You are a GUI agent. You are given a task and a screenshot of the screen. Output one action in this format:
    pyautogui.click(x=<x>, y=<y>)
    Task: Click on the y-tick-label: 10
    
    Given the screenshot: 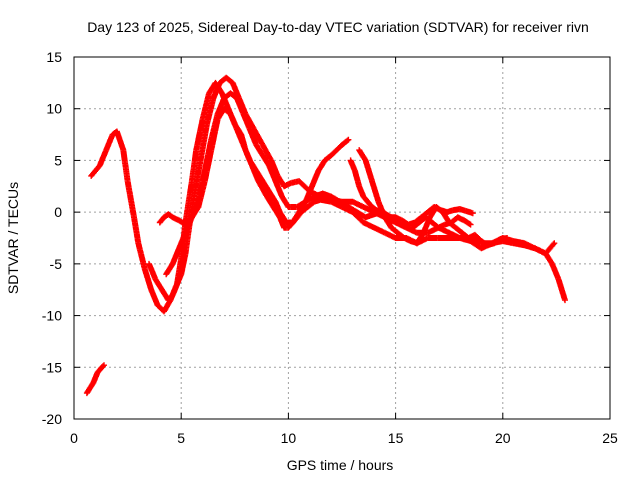 What is the action you would take?
    pyautogui.click(x=54, y=109)
    